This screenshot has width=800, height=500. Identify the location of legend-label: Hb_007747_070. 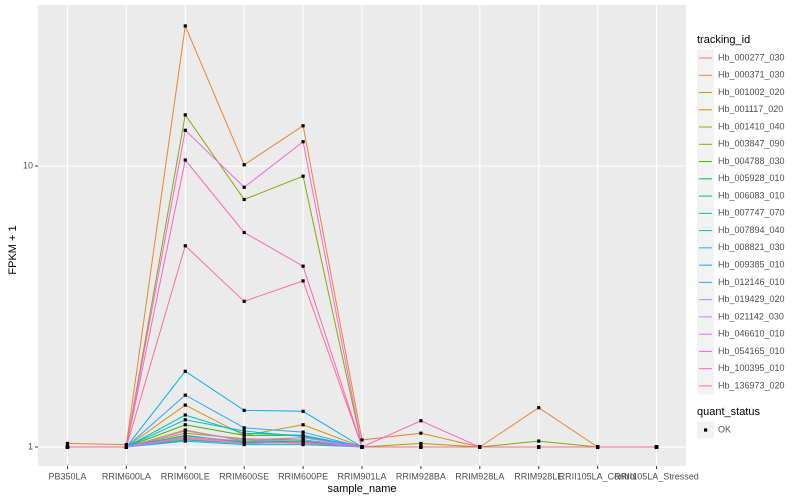
(751, 213).